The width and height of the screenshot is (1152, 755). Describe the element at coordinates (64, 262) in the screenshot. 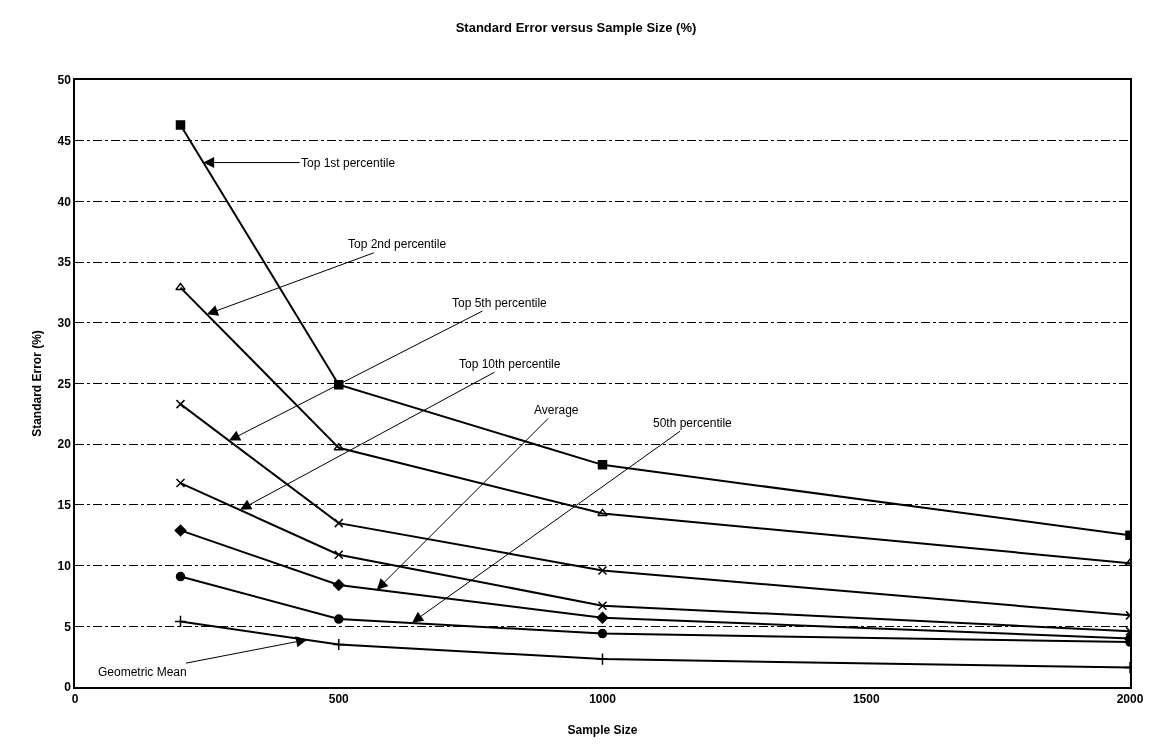

I see `y-tick-label: 35` at that location.